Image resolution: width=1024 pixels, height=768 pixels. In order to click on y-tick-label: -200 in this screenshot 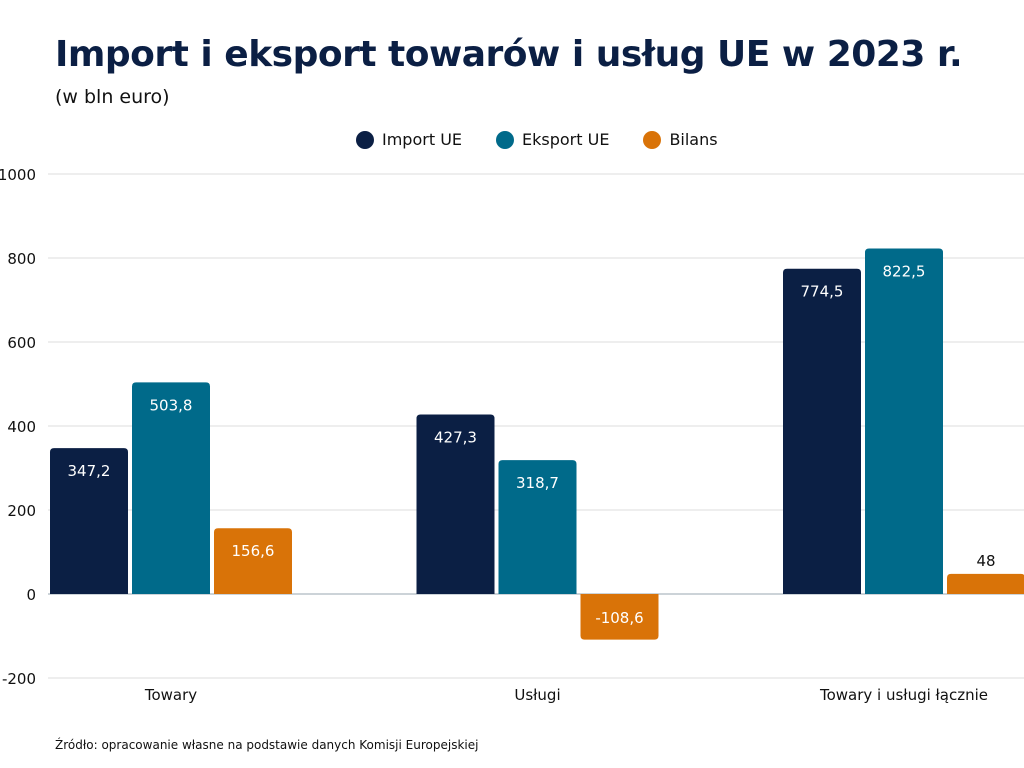, I will do `click(19, 679)`.